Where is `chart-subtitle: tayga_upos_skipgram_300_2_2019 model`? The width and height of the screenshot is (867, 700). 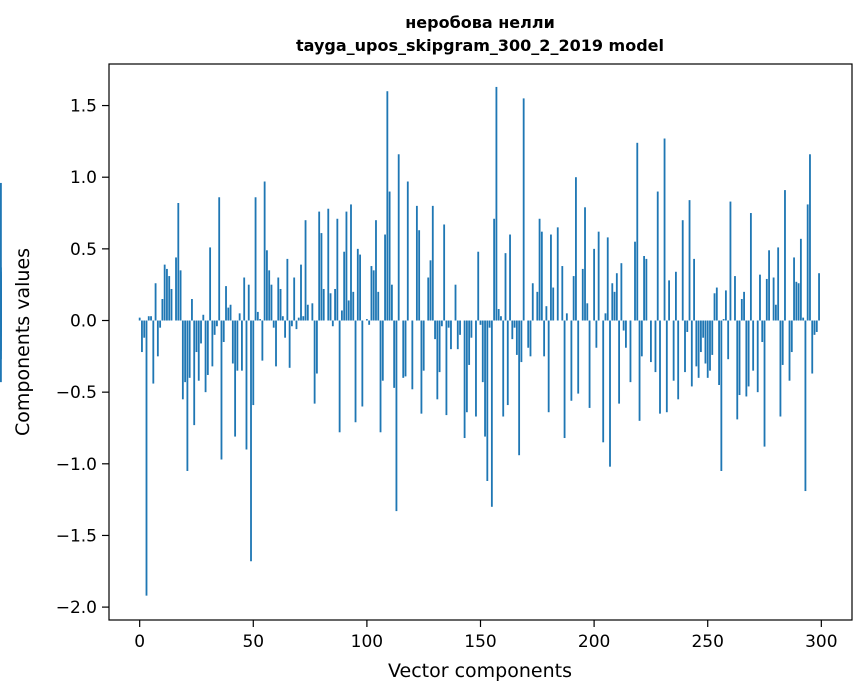 chart-subtitle: tayga_upos_skipgram_300_2_2019 model is located at coordinates (480, 45).